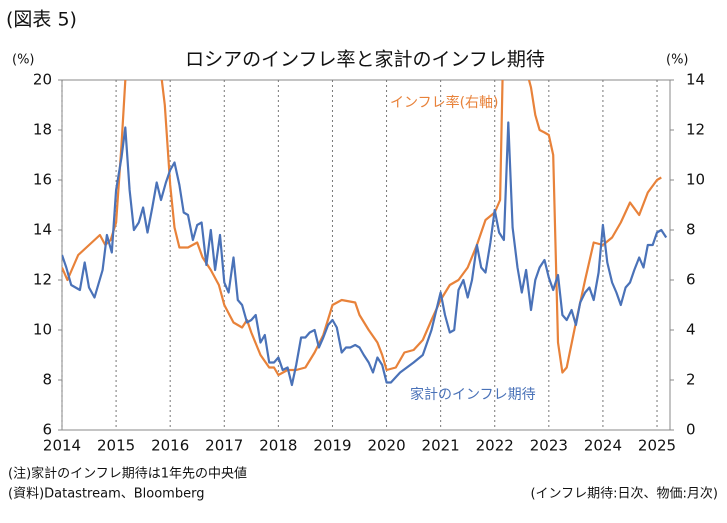 The height and width of the screenshot is (523, 727). What do you see at coordinates (549, 446) in the screenshot?
I see `x-tick-label: 2023` at bounding box center [549, 446].